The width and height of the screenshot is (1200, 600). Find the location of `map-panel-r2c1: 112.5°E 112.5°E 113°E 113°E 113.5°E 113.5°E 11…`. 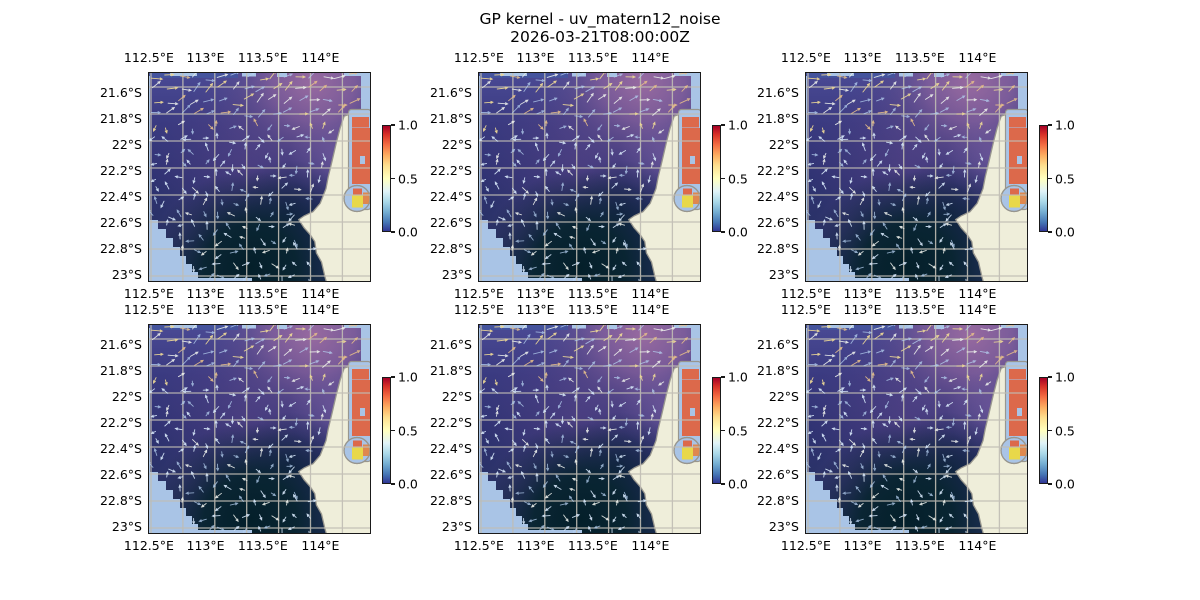

map-panel-r2c1: 112.5°E 112.5°E 113°E 113°E 113.5°E 113.5°E 11… is located at coordinates (265, 428).